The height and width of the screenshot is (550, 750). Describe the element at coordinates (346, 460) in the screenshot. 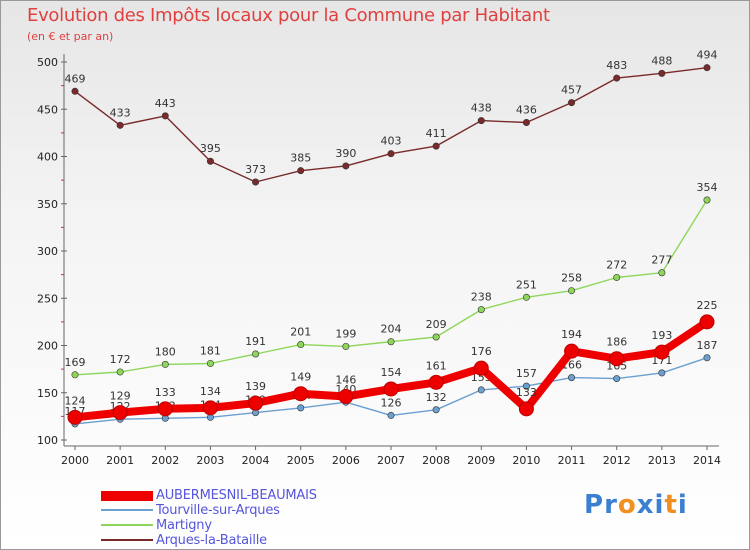

I see `x-tick-label: 2006` at that location.